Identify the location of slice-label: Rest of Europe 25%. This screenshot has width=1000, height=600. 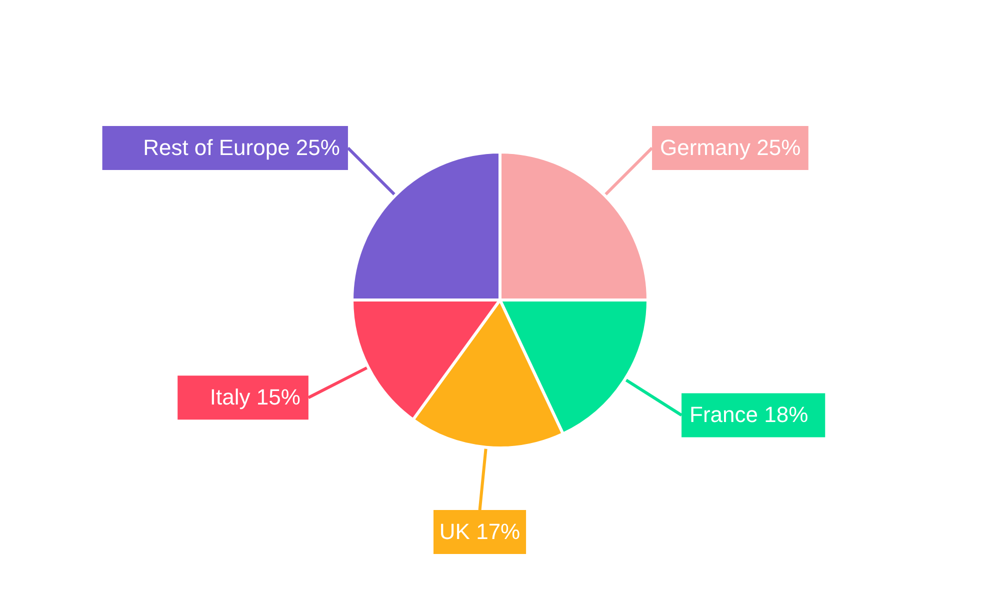
(241, 147).